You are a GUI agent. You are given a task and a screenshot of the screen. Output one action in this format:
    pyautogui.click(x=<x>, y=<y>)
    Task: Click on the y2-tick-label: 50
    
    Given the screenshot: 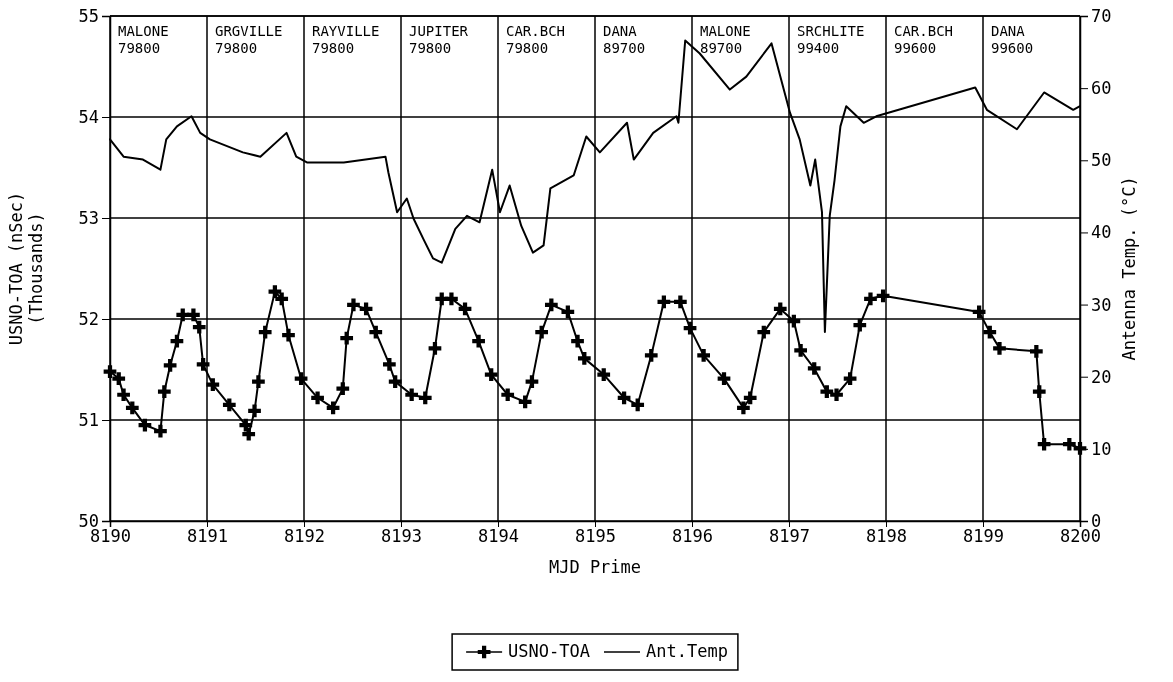 What is the action you would take?
    pyautogui.click(x=1101, y=160)
    